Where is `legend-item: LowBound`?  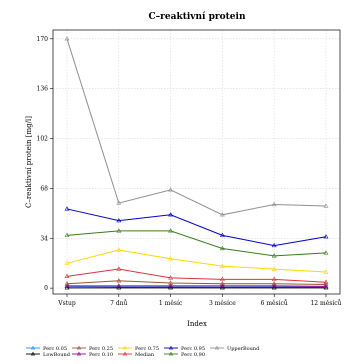 legend-item: LowBound is located at coordinates (48, 354).